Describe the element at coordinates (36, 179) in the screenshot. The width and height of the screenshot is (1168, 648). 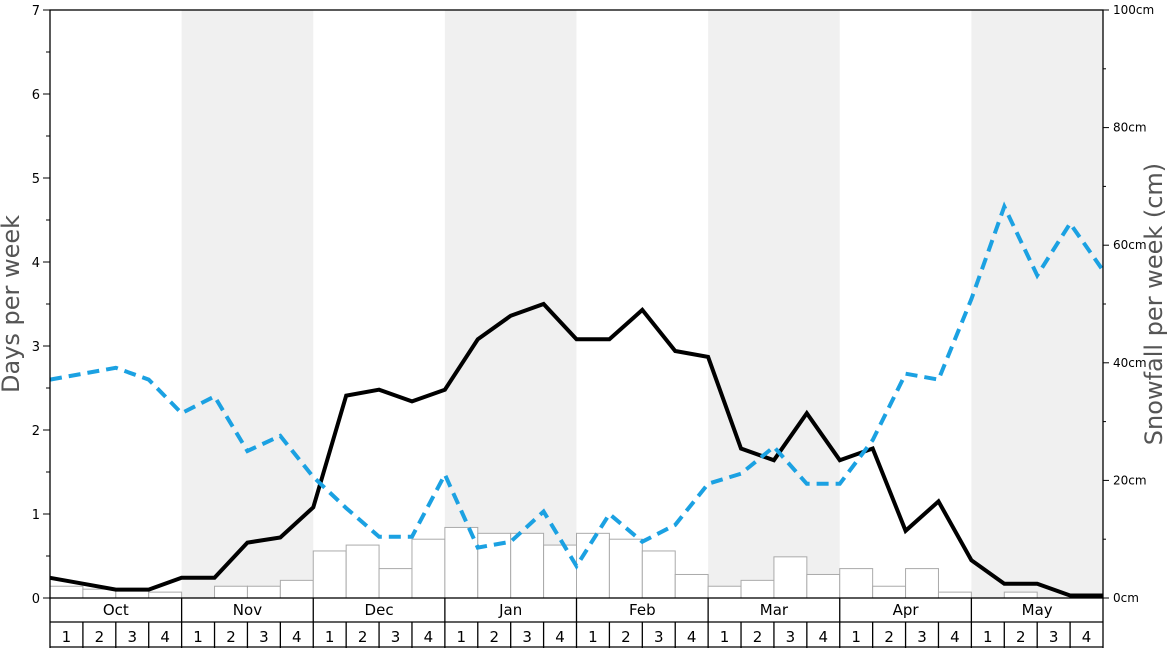
I see `left-tick-label: 5` at that location.